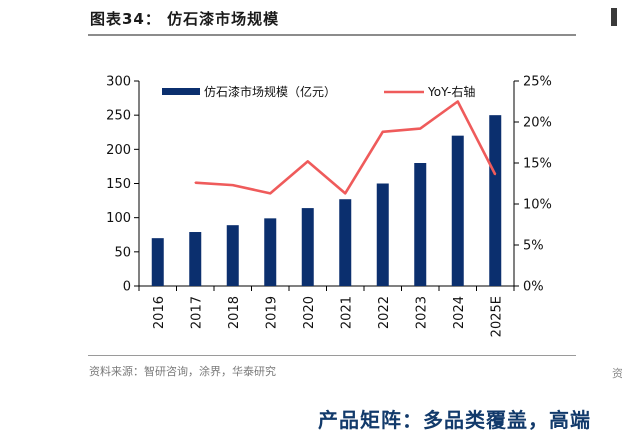 This screenshot has height=445, width=629. What do you see at coordinates (118, 218) in the screenshot?
I see `left-tick-label: 100` at bounding box center [118, 218].